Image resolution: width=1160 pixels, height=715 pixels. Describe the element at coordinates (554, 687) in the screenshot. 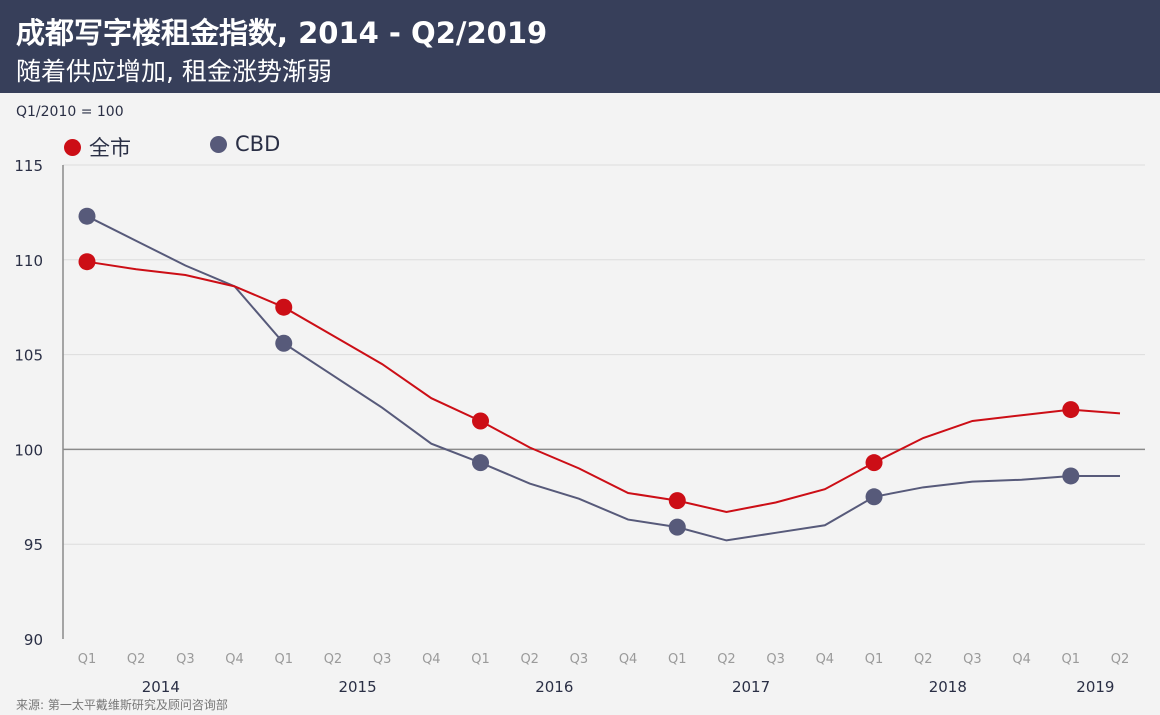

I see `year-label-2016: 2016` at that location.